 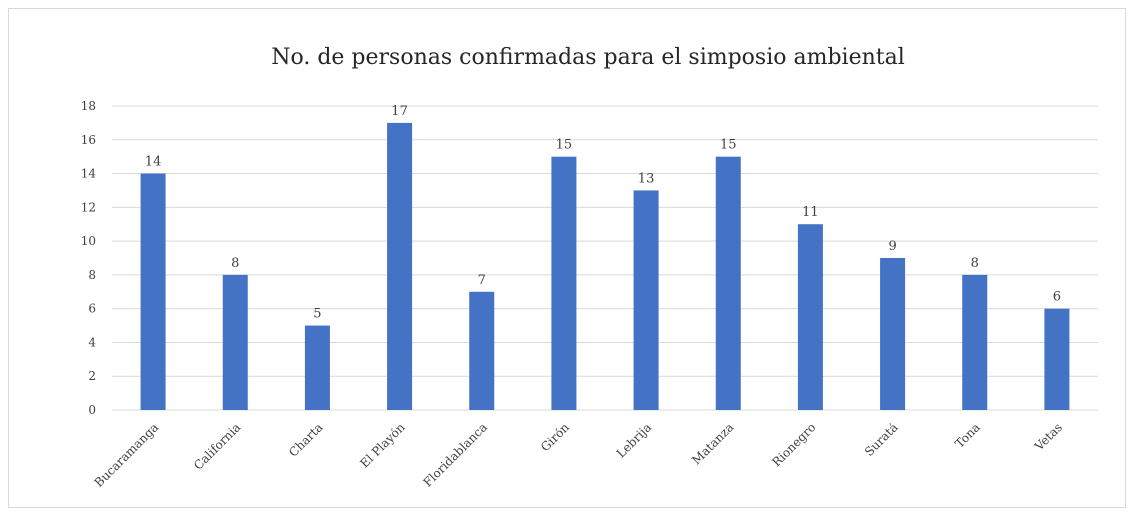 I want to click on x-category-label: Matanza, so click(x=712, y=443).